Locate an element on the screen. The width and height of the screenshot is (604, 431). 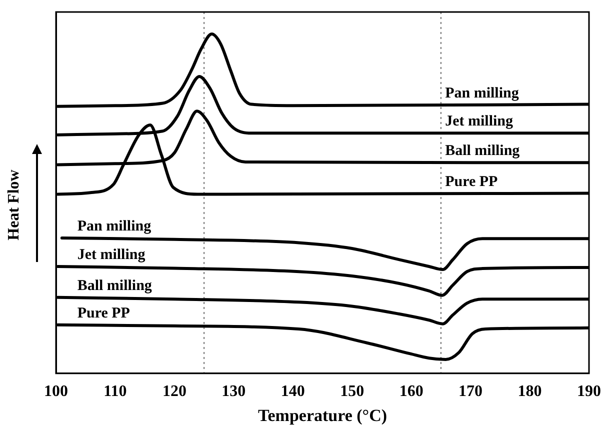
y-axis-title: Heat Flow is located at coordinates (14, 205).